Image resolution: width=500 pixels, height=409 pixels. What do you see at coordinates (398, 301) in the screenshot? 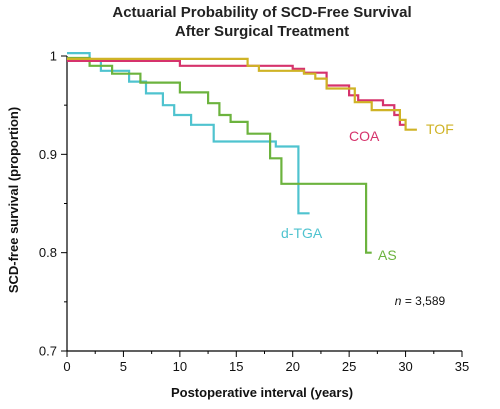
I see `sample-size-prefix: n` at bounding box center [398, 301].